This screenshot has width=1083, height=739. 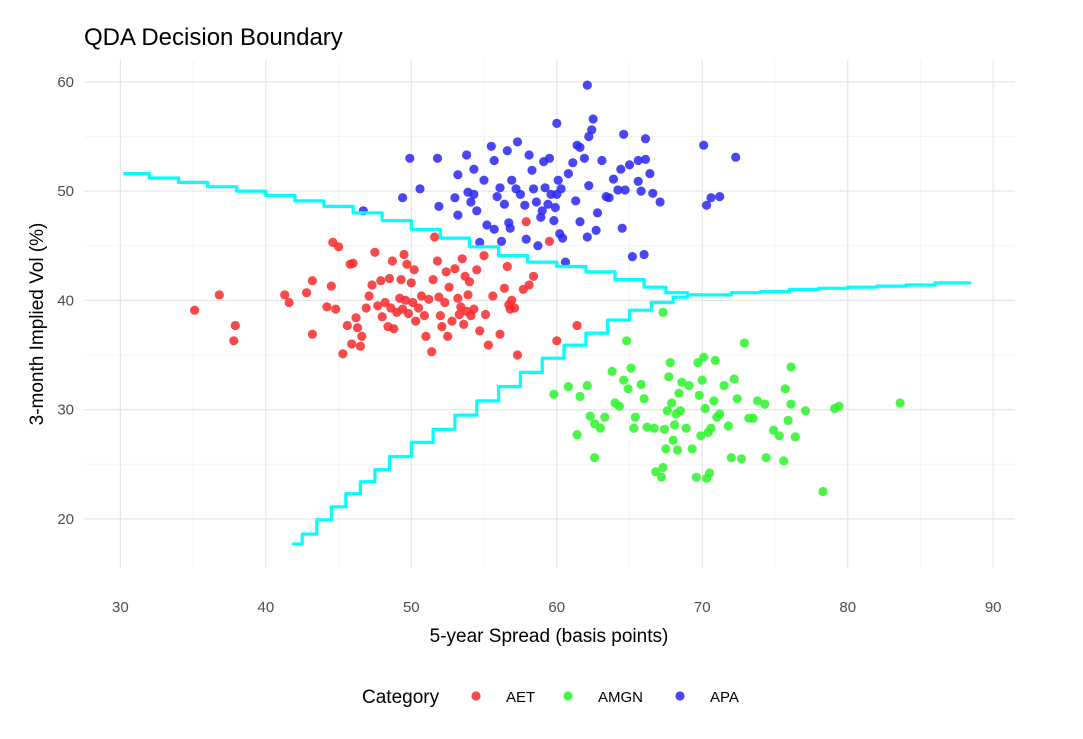 What do you see at coordinates (549, 636) in the screenshot?
I see `x-axis-label: 5-year Spread (basis points)` at bounding box center [549, 636].